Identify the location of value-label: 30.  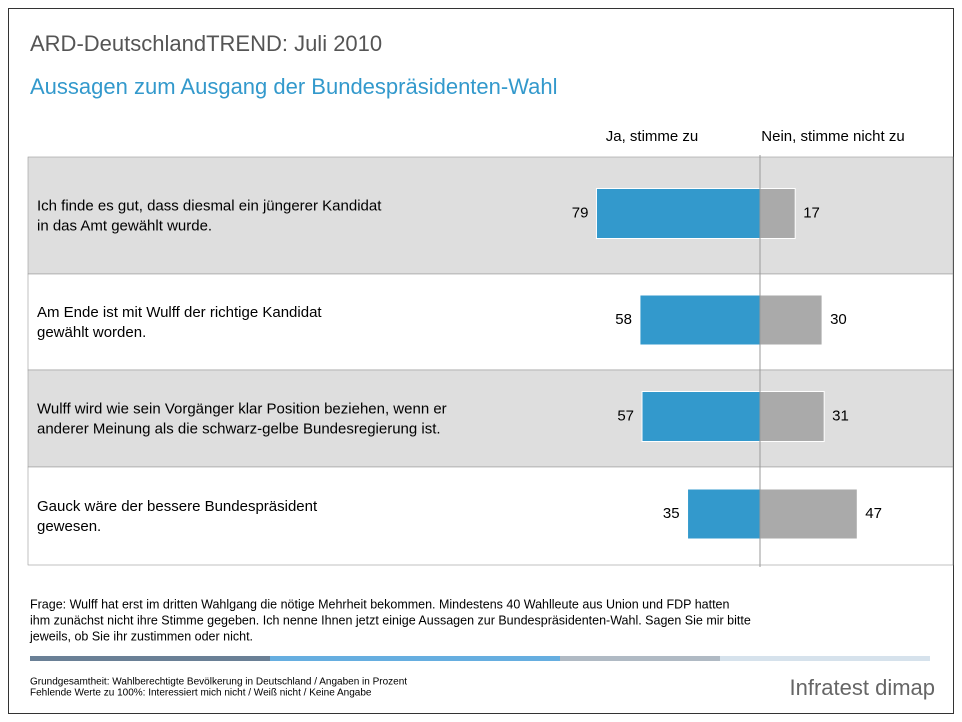
(838, 319).